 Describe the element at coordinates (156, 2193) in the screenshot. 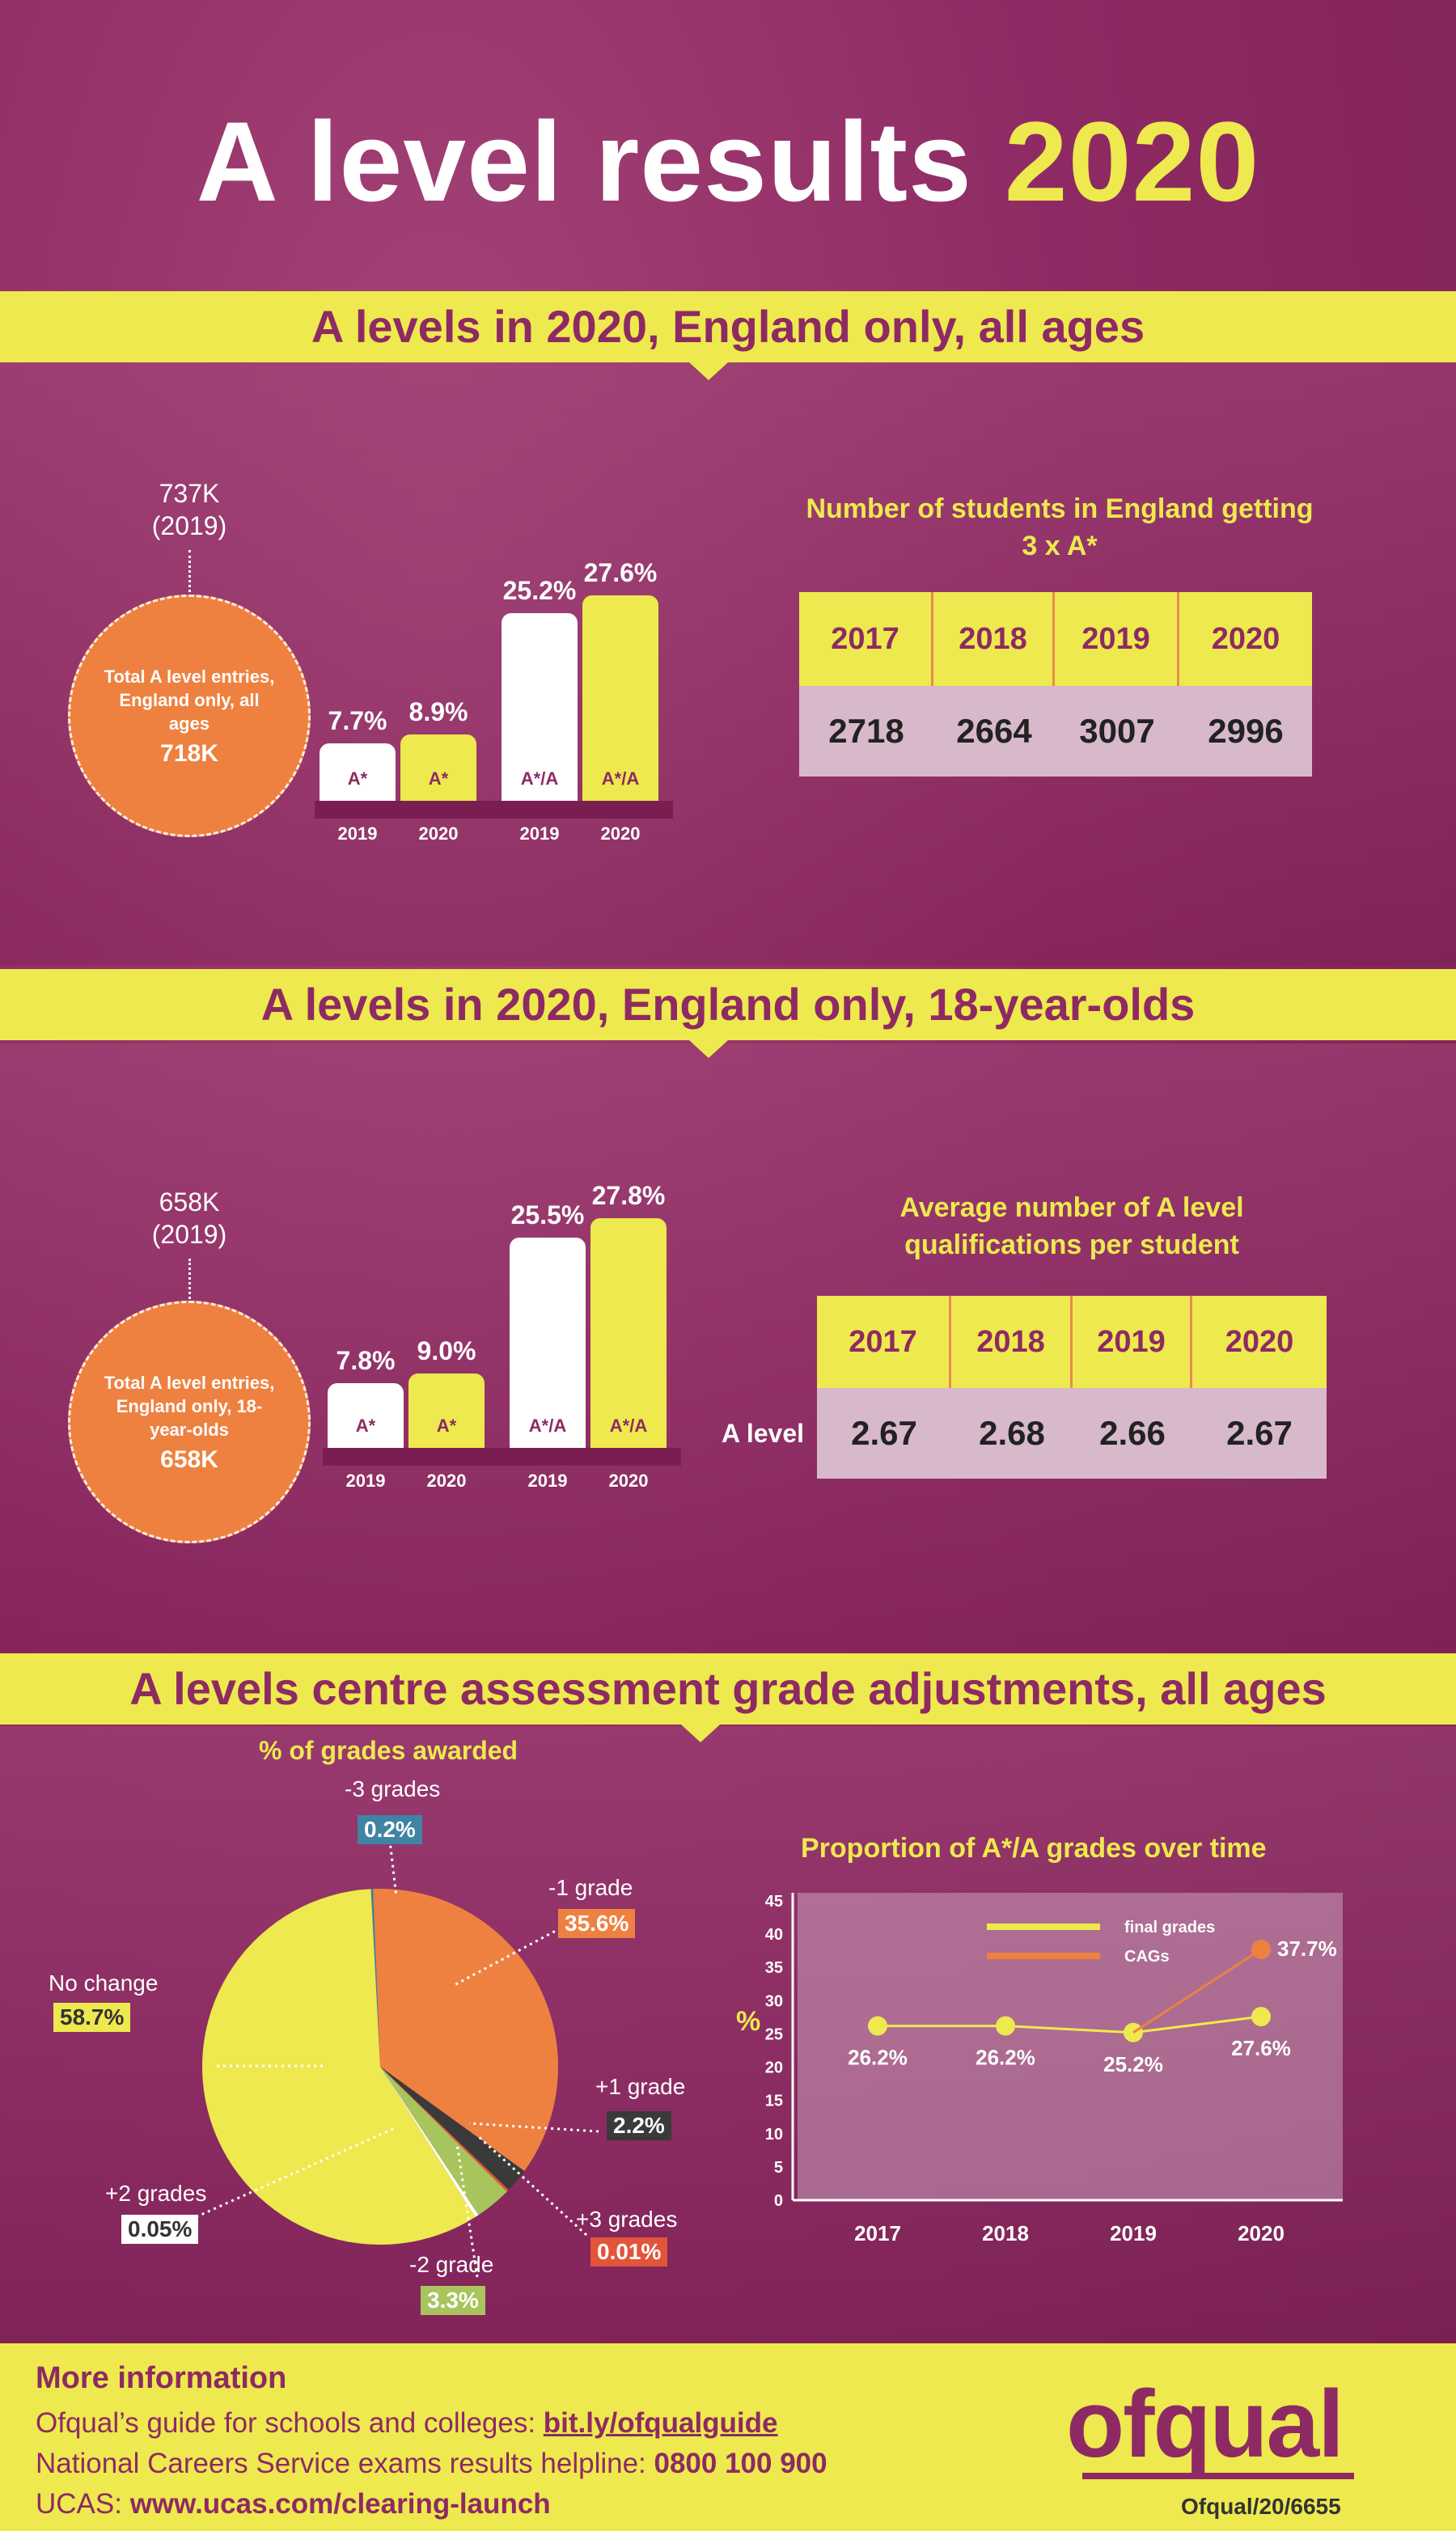

I see `pie-label-plus2: +2 grades` at that location.